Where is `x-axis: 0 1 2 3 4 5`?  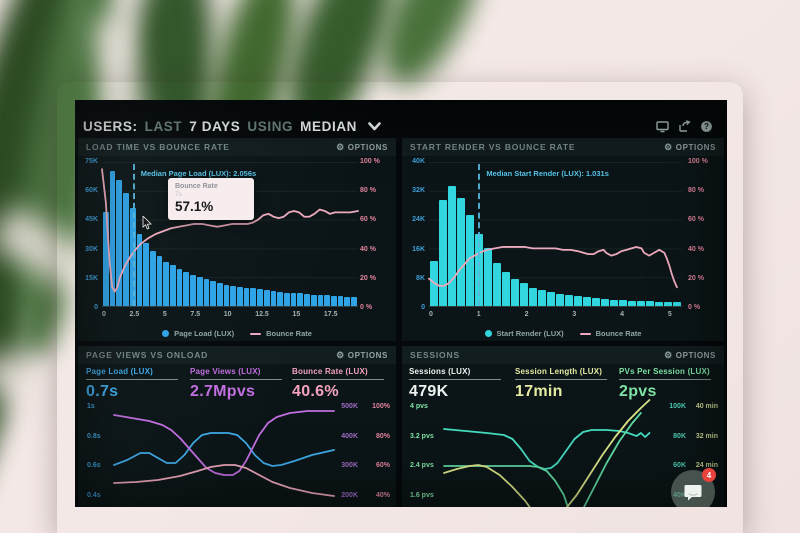 x-axis: 0 1 2 3 4 5 is located at coordinates (555, 316).